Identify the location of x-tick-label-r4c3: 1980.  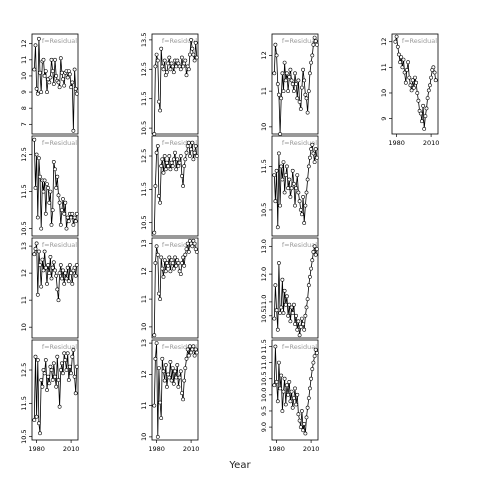
(276, 449).